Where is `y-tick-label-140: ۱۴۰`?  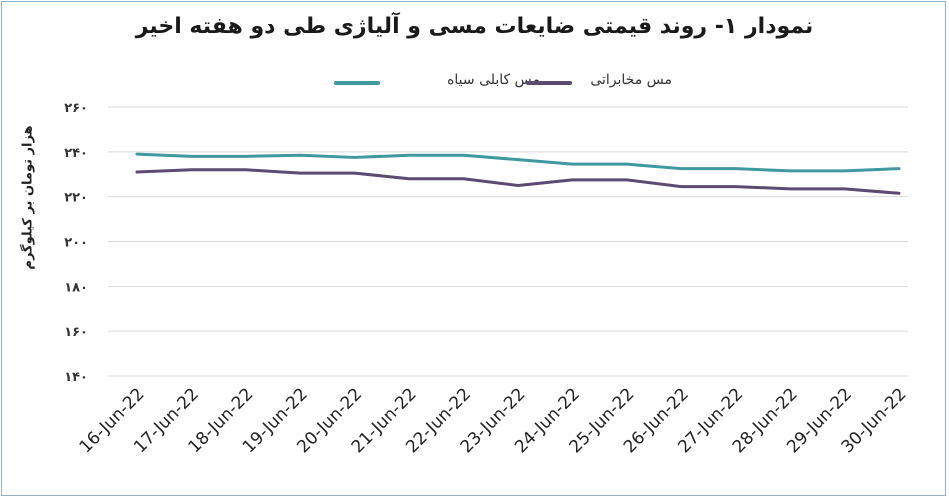
y-tick-label-140: ۱۴۰ is located at coordinates (76, 377).